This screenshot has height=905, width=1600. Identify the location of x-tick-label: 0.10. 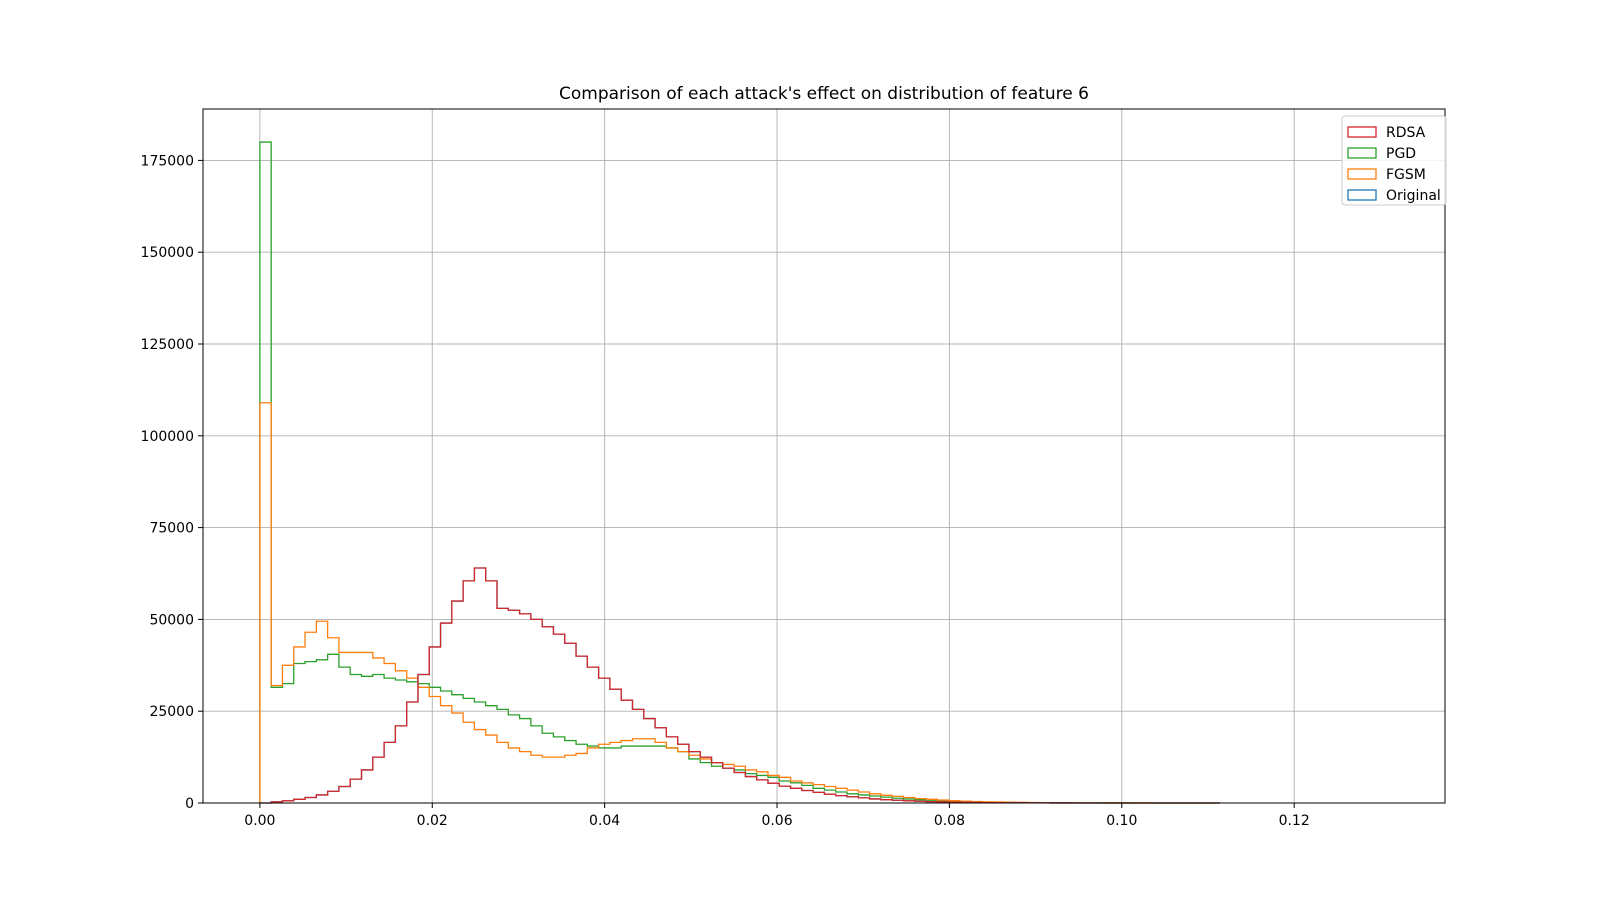
(1121, 821).